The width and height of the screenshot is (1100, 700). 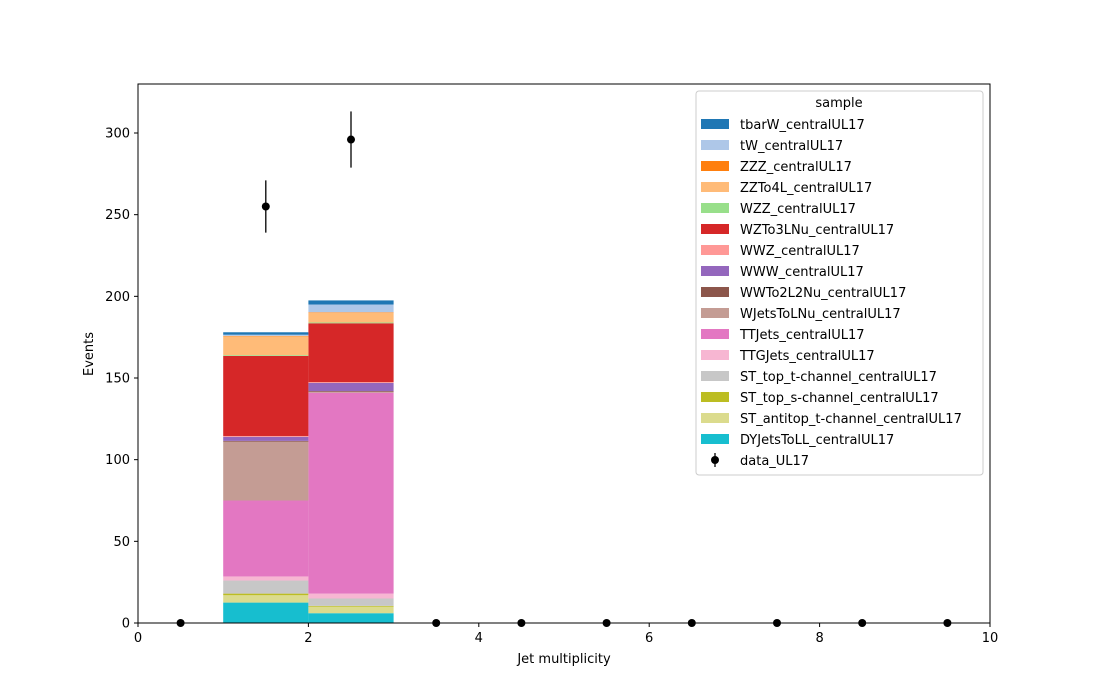 What do you see at coordinates (715, 460) in the screenshot?
I see `legend-data-marker` at bounding box center [715, 460].